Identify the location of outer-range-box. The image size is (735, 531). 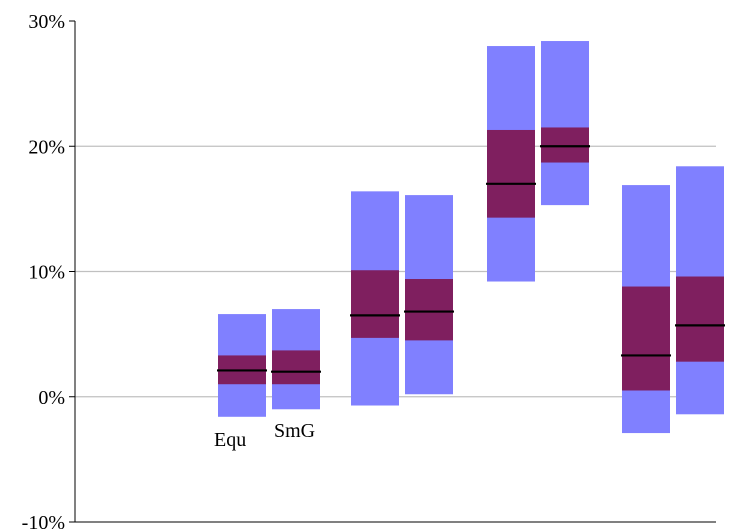
(565, 123).